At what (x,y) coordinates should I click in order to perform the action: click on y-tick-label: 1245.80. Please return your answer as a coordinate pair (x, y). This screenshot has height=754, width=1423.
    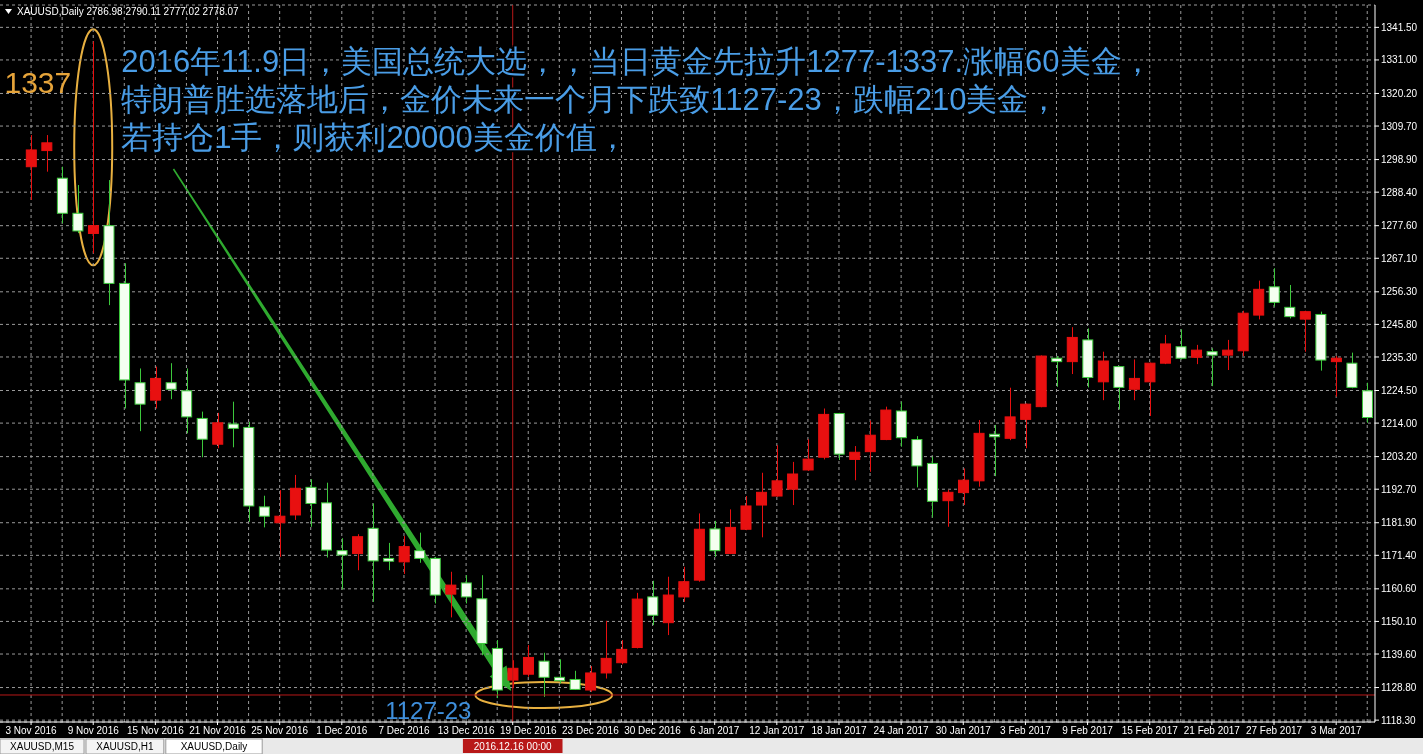
    Looking at the image, I should click on (1399, 324).